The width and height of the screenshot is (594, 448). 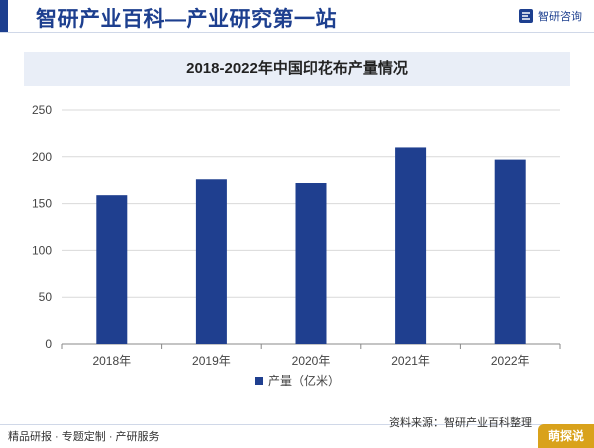 What do you see at coordinates (186, 19) in the screenshot?
I see `site-title: 智研产业百科—产业研究第一站` at bounding box center [186, 19].